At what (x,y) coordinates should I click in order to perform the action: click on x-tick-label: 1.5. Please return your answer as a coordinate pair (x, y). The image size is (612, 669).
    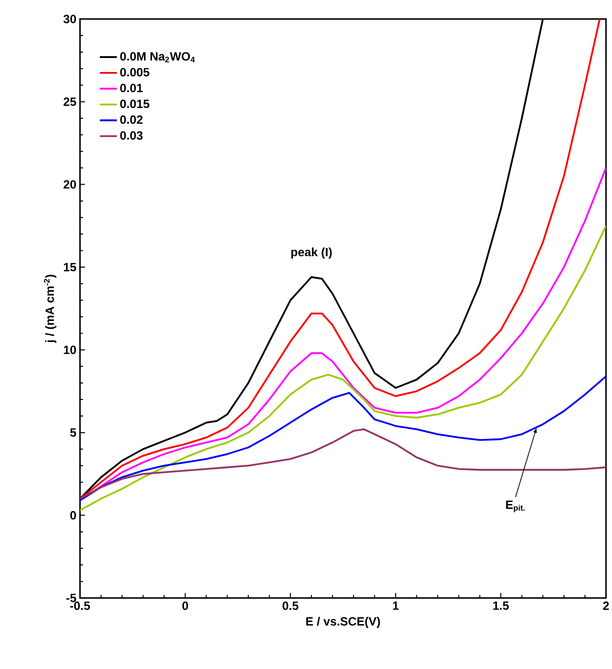
    Looking at the image, I should click on (501, 606).